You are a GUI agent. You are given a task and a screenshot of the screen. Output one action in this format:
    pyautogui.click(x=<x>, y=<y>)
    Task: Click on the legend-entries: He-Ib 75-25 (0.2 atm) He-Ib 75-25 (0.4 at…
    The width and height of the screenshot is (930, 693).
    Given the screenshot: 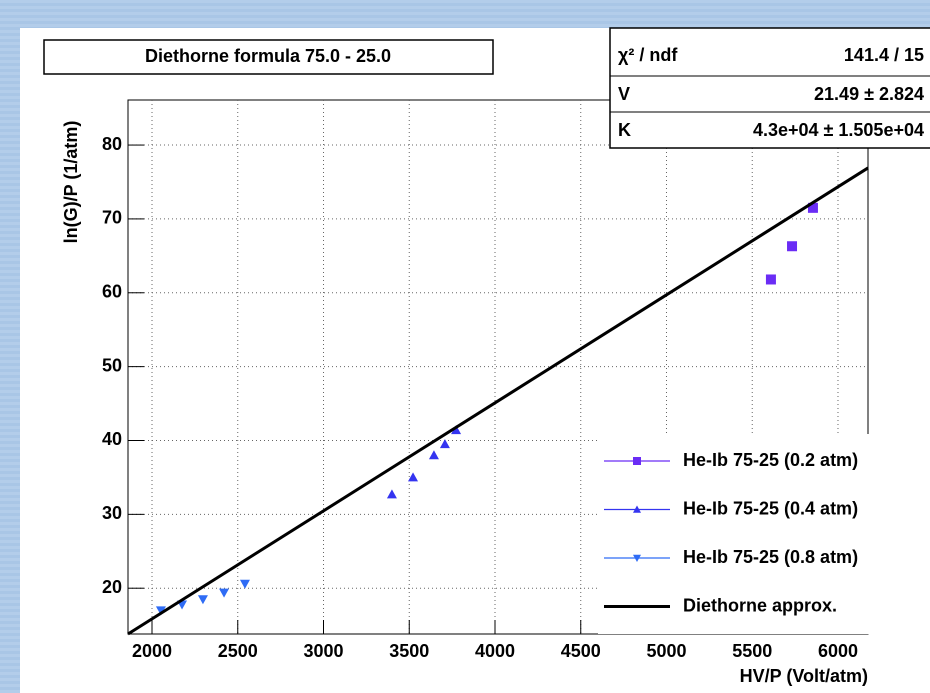 What is the action you would take?
    pyautogui.click(x=731, y=532)
    